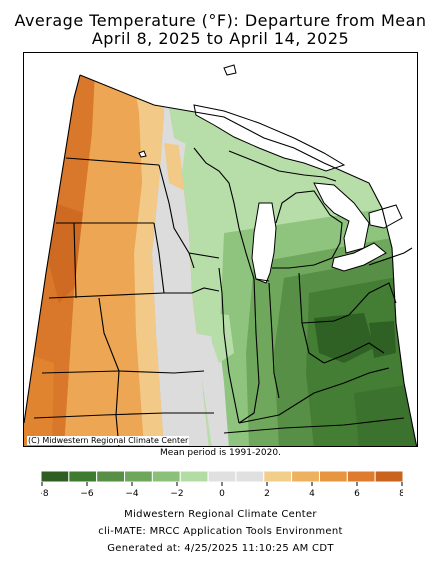 Image resolution: width=441 pixels, height=587 pixels. I want to click on map-credit: (C) Midwestern Regional Climate Center, so click(108, 440).